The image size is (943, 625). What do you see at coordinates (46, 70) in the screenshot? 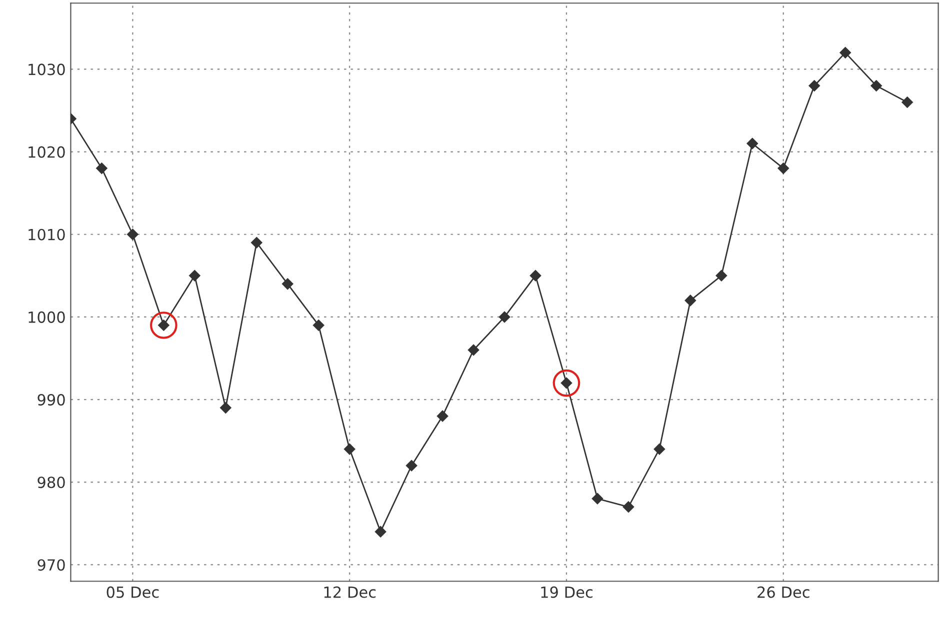
I see `y-tick-label: 1030` at bounding box center [46, 70].